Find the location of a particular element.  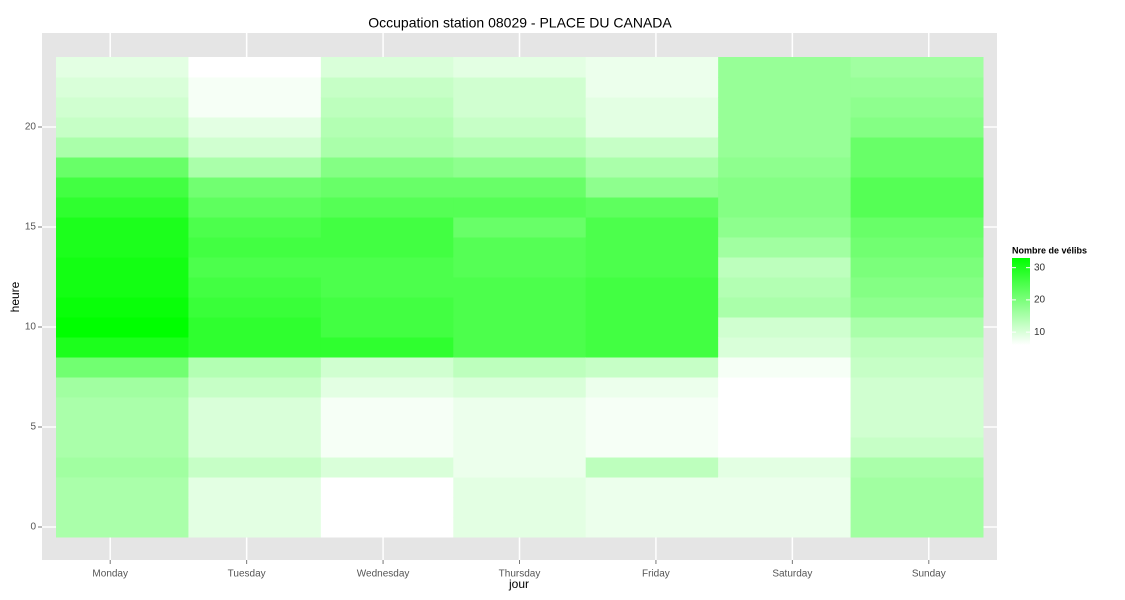

legend-label: 20 is located at coordinates (1040, 300).